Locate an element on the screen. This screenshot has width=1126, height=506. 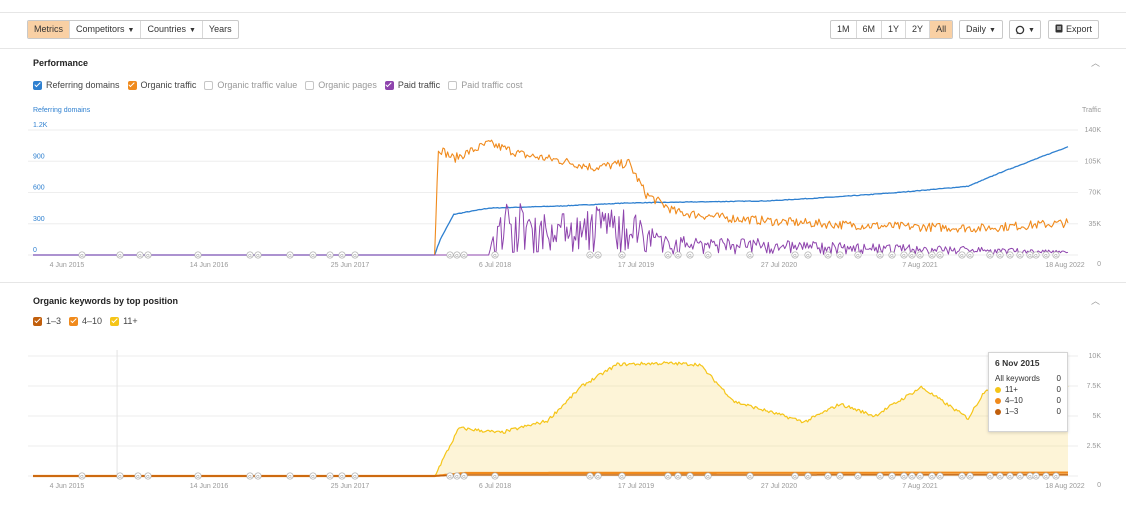
tab-label: Years is located at coordinates (220, 29).